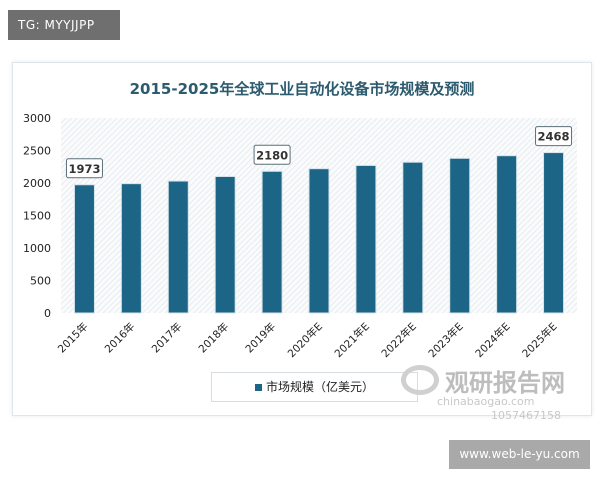 Image resolution: width=600 pixels, height=480 pixels. Describe the element at coordinates (493, 340) in the screenshot. I see `x-tick-label: 2024年E` at that location.